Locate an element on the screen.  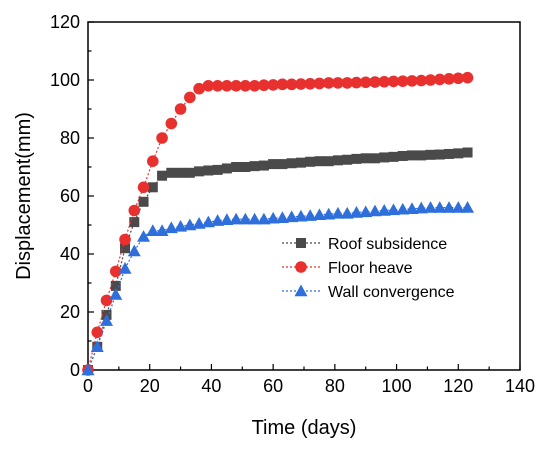
y-axis: 0 20 40 60 80 100 120 is located at coordinates (72, 196).